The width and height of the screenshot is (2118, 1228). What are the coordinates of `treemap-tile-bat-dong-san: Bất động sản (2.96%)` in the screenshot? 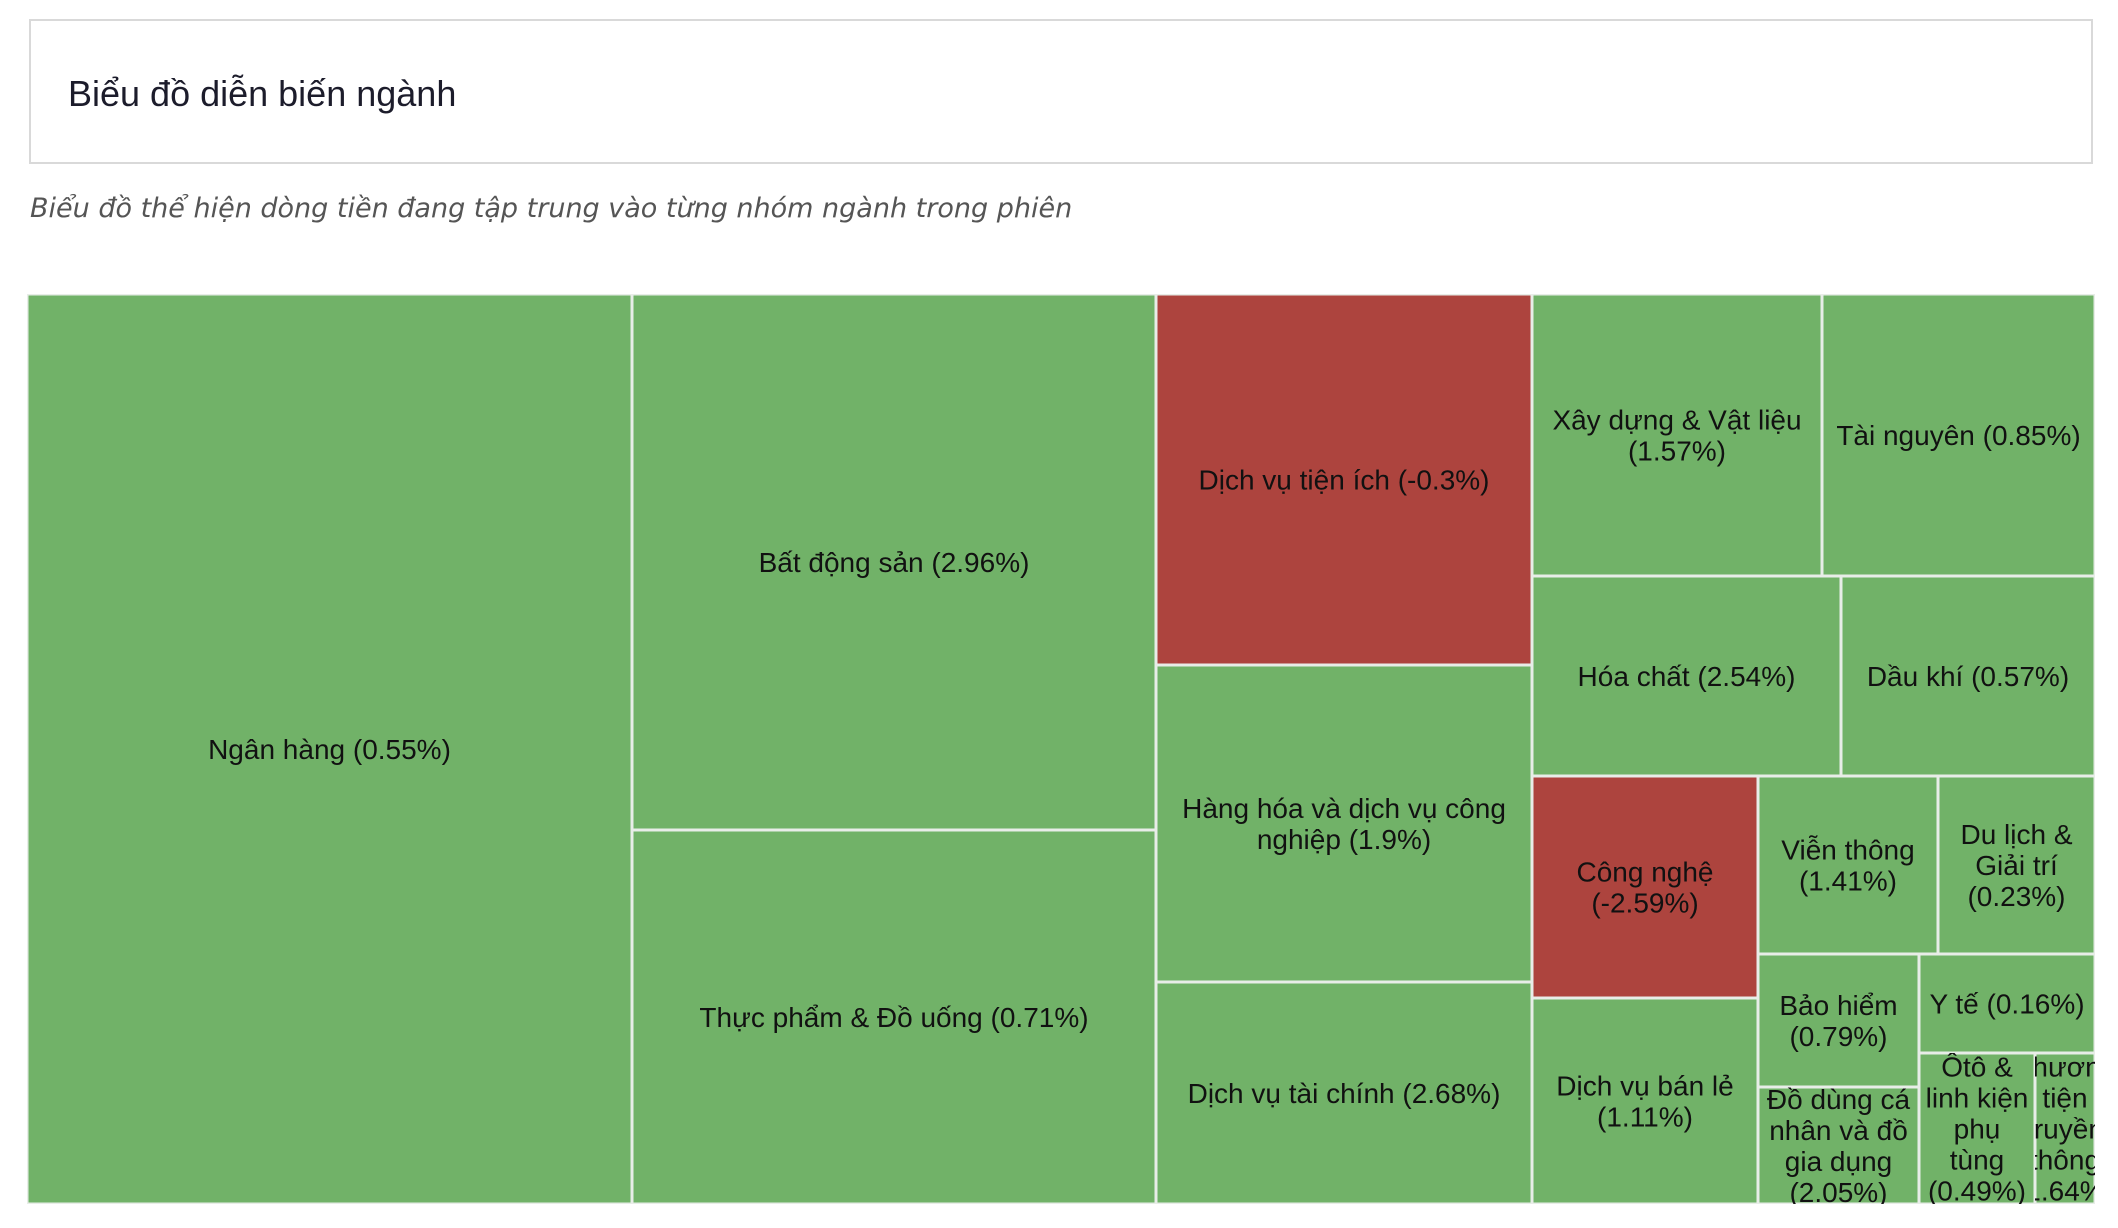 It's located at (894, 563).